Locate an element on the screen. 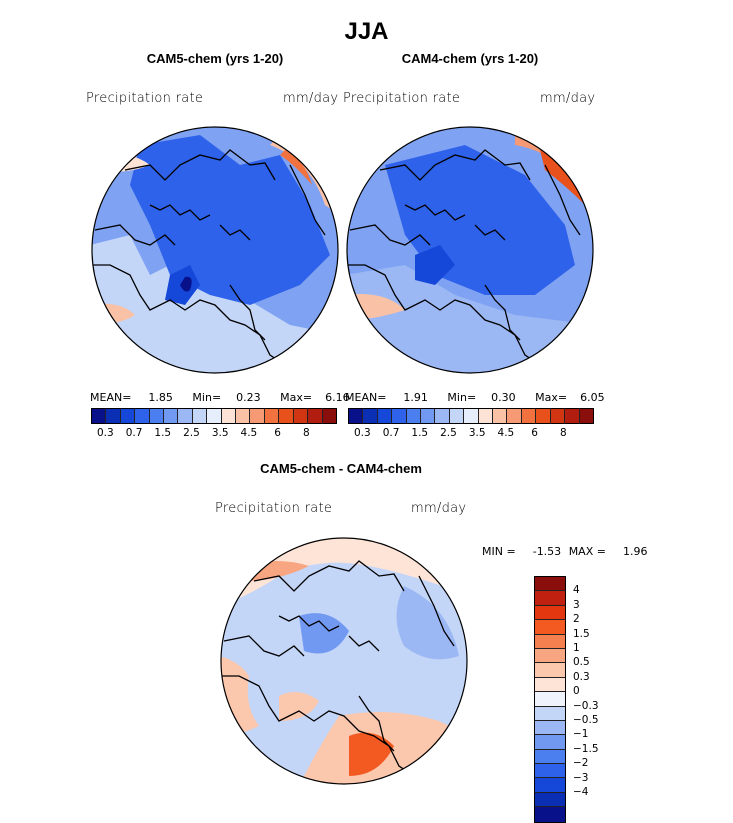  diff-min-label: MIN = is located at coordinates (499, 551).